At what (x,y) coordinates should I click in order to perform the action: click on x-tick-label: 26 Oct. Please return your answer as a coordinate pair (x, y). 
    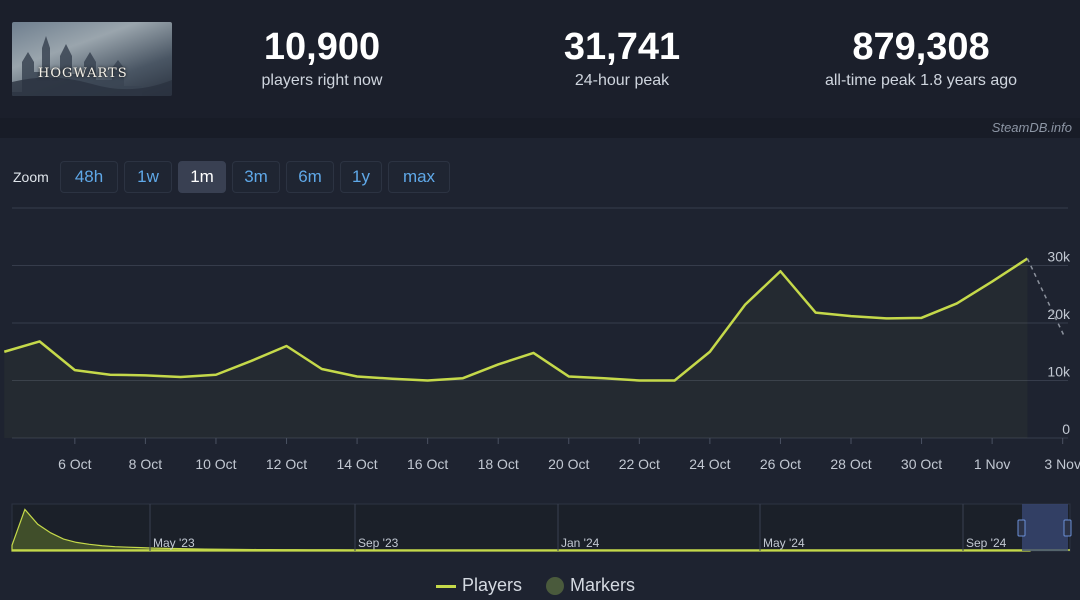
    Looking at the image, I should click on (780, 464).